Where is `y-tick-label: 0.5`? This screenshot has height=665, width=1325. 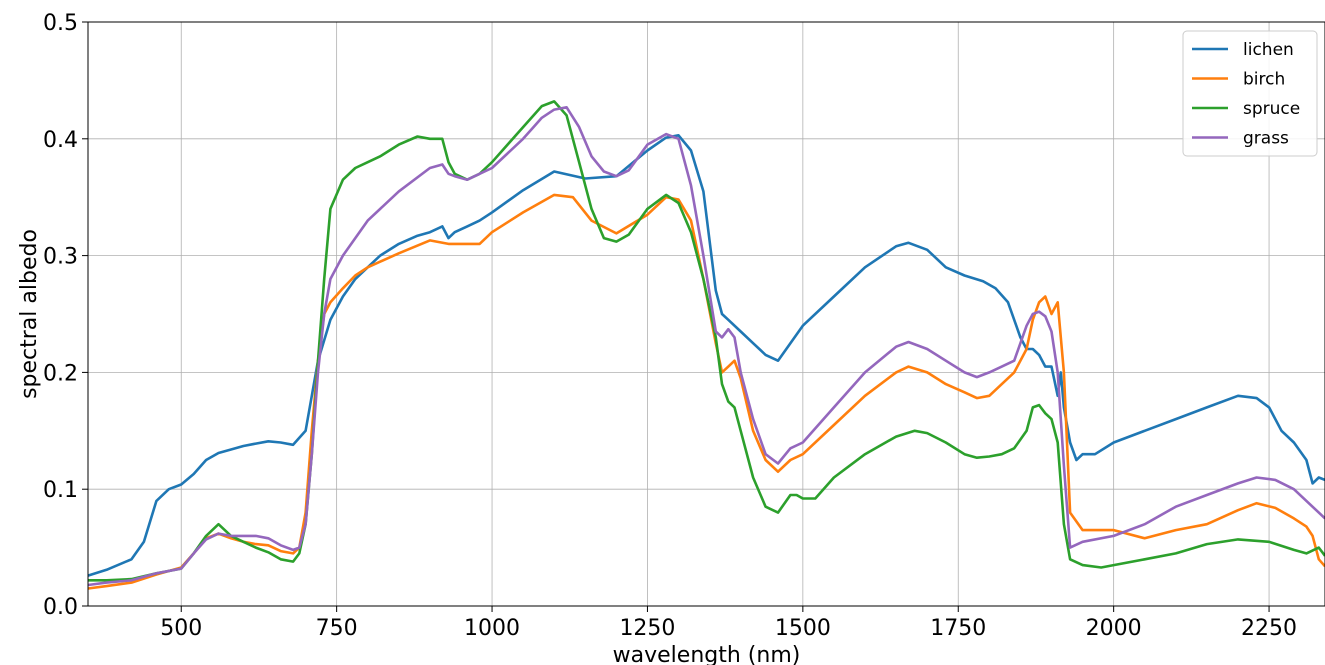
y-tick-label: 0.5 is located at coordinates (60, 23).